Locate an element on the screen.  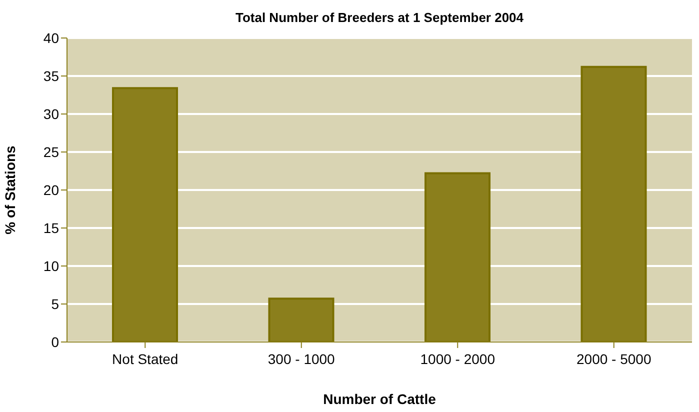
y-tick-label: 40 is located at coordinates (51, 38).